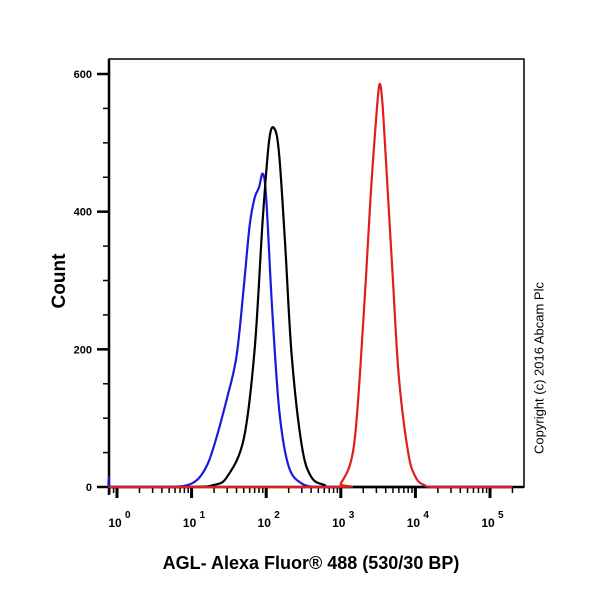 Image resolution: width=600 pixels, height=600 pixels. What do you see at coordinates (203, 515) in the screenshot?
I see `svg-text: 1` at bounding box center [203, 515].